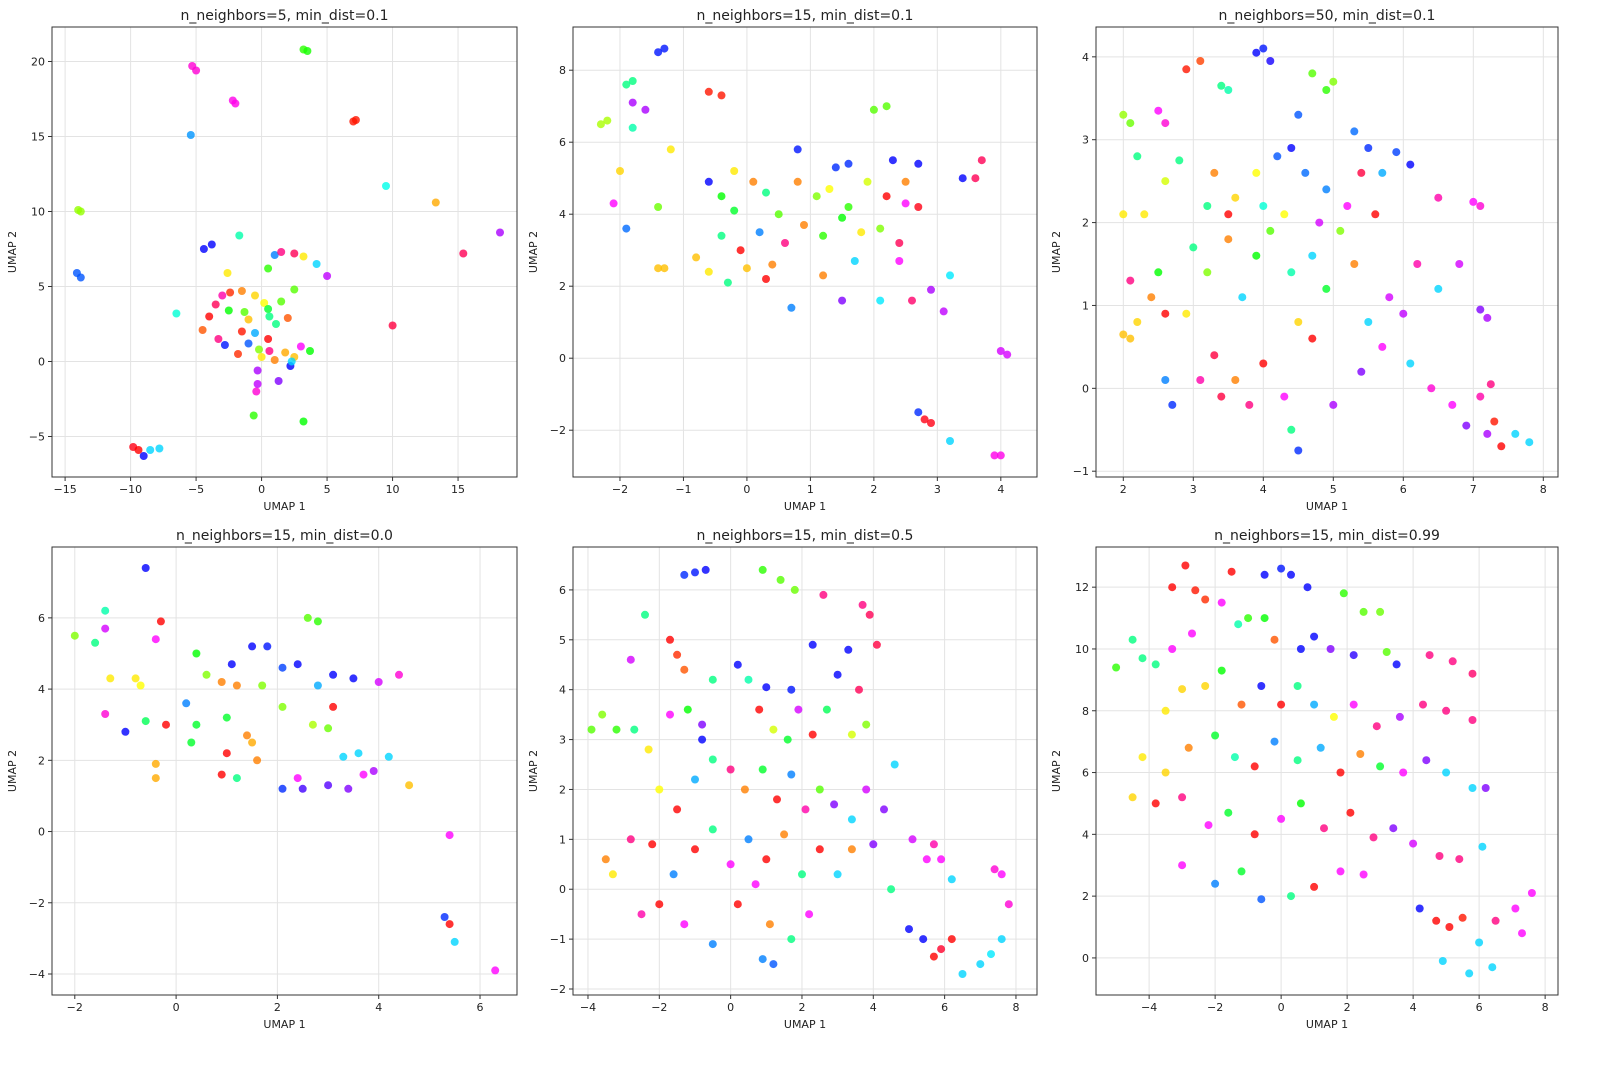 The image size is (1600, 1067). I want to click on y-tick-label: 1, so click(562, 839).